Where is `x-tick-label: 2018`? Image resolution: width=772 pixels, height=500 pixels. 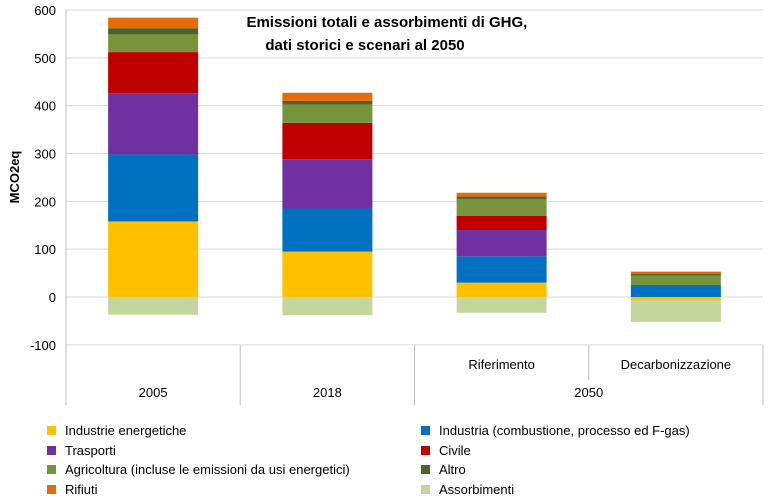
x-tick-label: 2018 is located at coordinates (327, 392).